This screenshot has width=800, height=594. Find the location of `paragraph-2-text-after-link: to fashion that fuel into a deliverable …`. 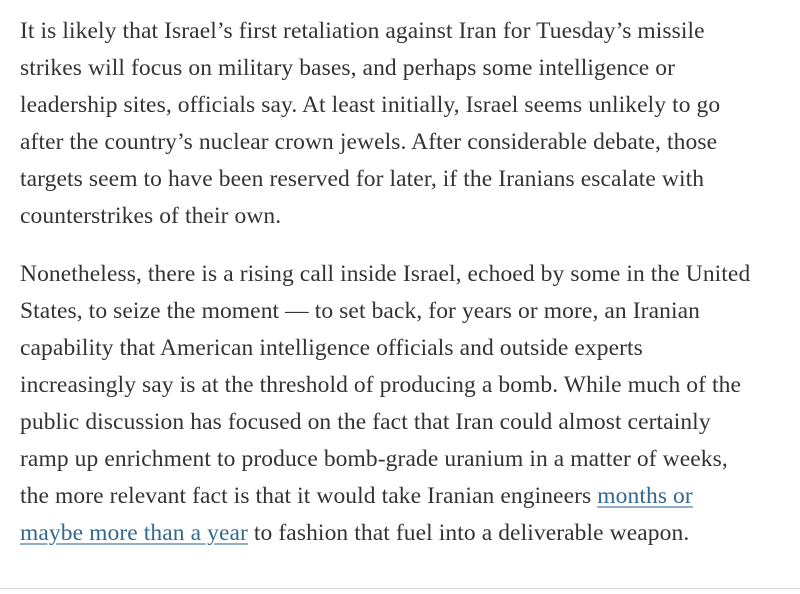

paragraph-2-text-after-link: to fashion that fuel into a deliverable … is located at coordinates (468, 533).